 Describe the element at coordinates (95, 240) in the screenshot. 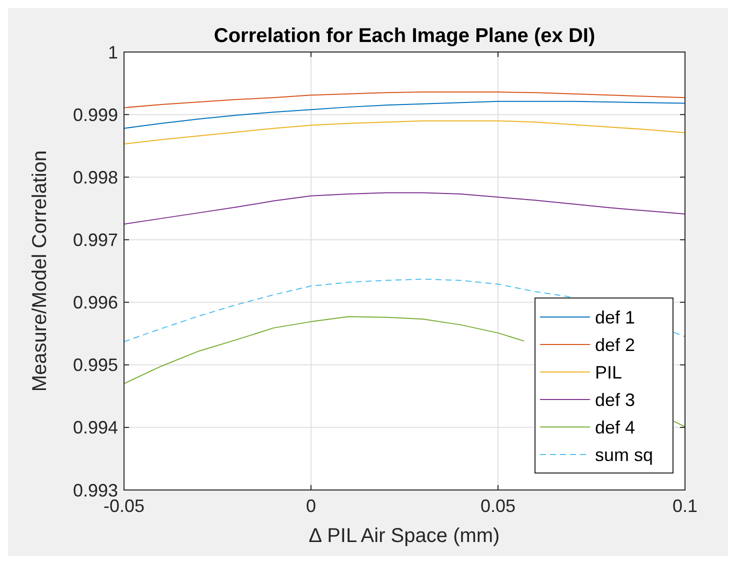

I see `y-tick-label: 0.997` at that location.